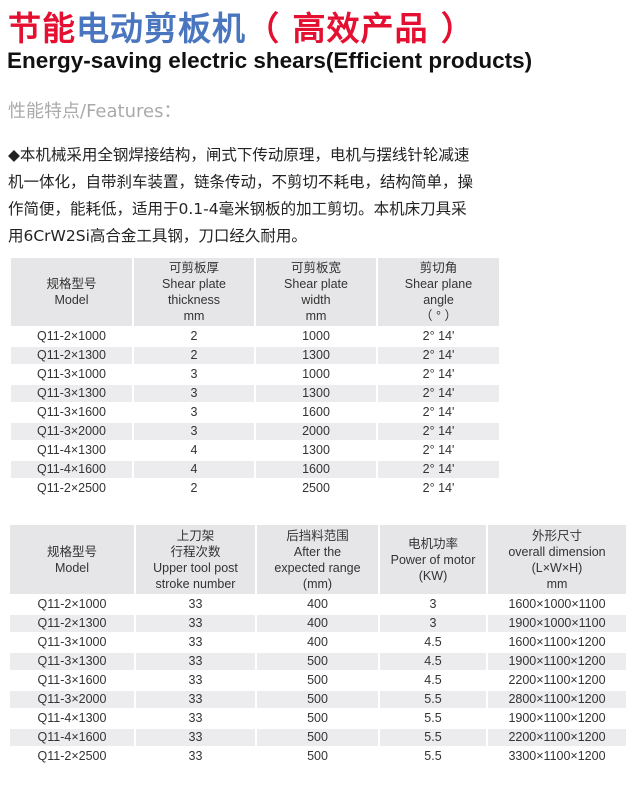 This screenshot has width=640, height=796. Describe the element at coordinates (195, 567) in the screenshot. I see `header-line: Upper tool post` at that location.